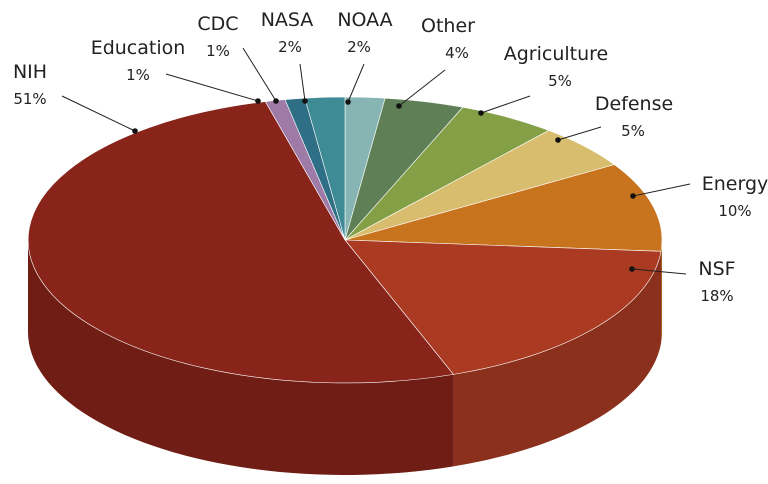  What do you see at coordinates (135, 131) in the screenshot?
I see `leader-dot-nih` at bounding box center [135, 131].